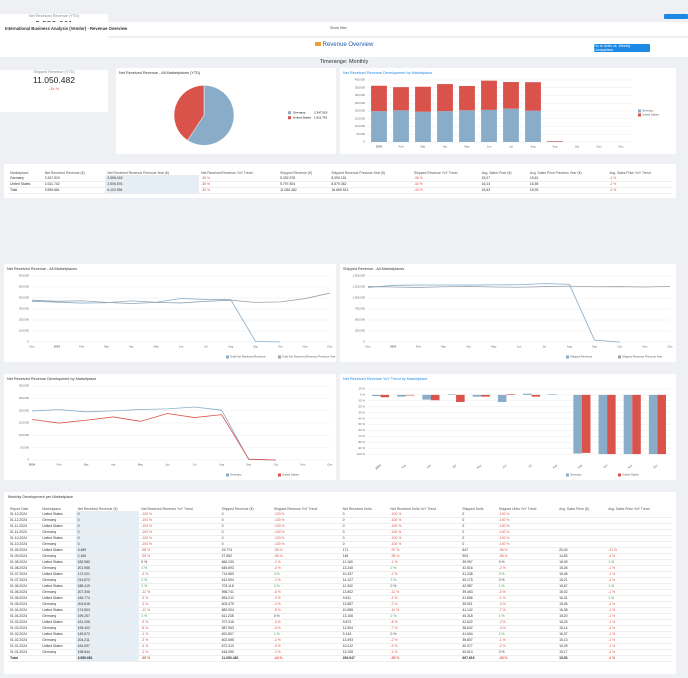  What do you see at coordinates (246, 506) in the screenshot?
I see `column-header: Shipped Revenue (€)` at bounding box center [246, 506].